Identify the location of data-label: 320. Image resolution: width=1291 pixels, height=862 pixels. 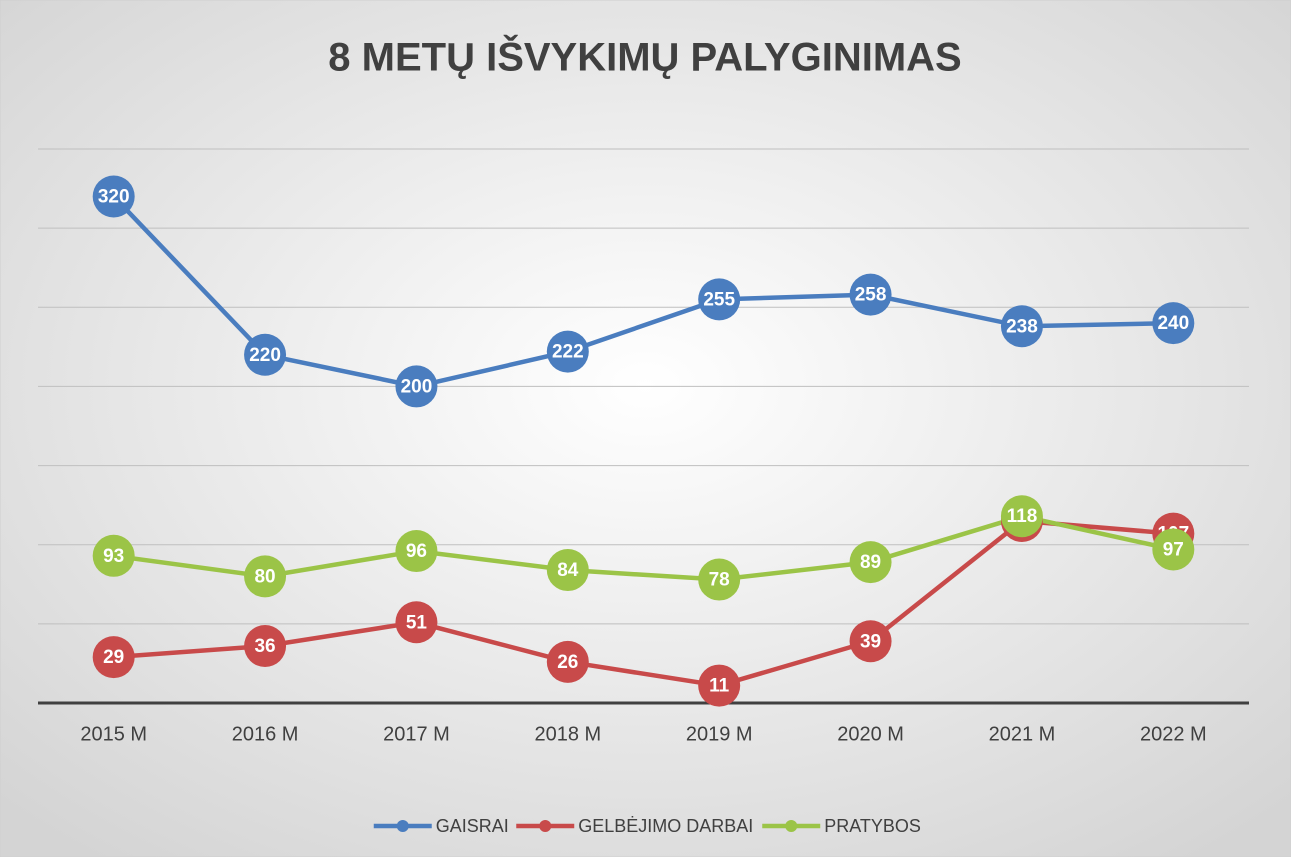
(114, 197).